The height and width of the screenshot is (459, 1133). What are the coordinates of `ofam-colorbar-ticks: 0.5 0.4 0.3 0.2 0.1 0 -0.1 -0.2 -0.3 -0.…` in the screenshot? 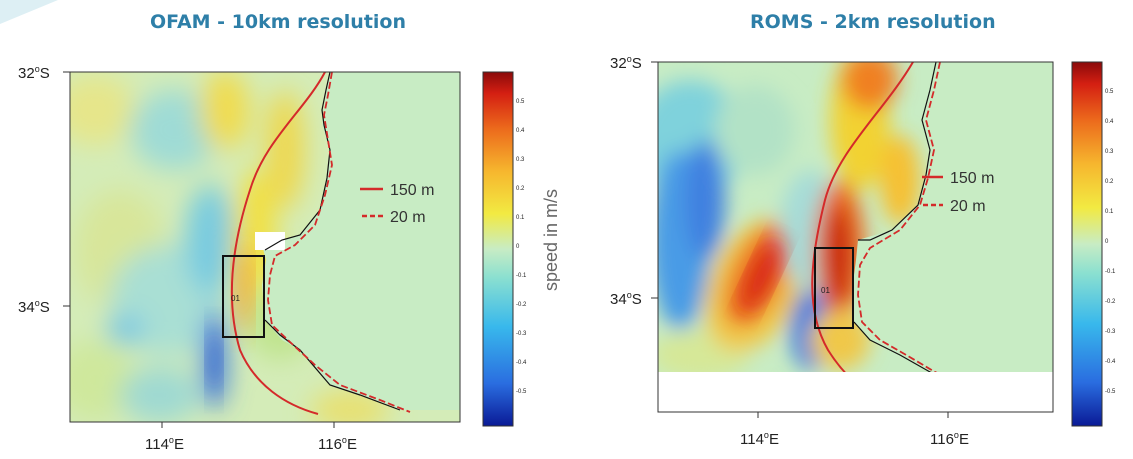 It's located at (521, 247).